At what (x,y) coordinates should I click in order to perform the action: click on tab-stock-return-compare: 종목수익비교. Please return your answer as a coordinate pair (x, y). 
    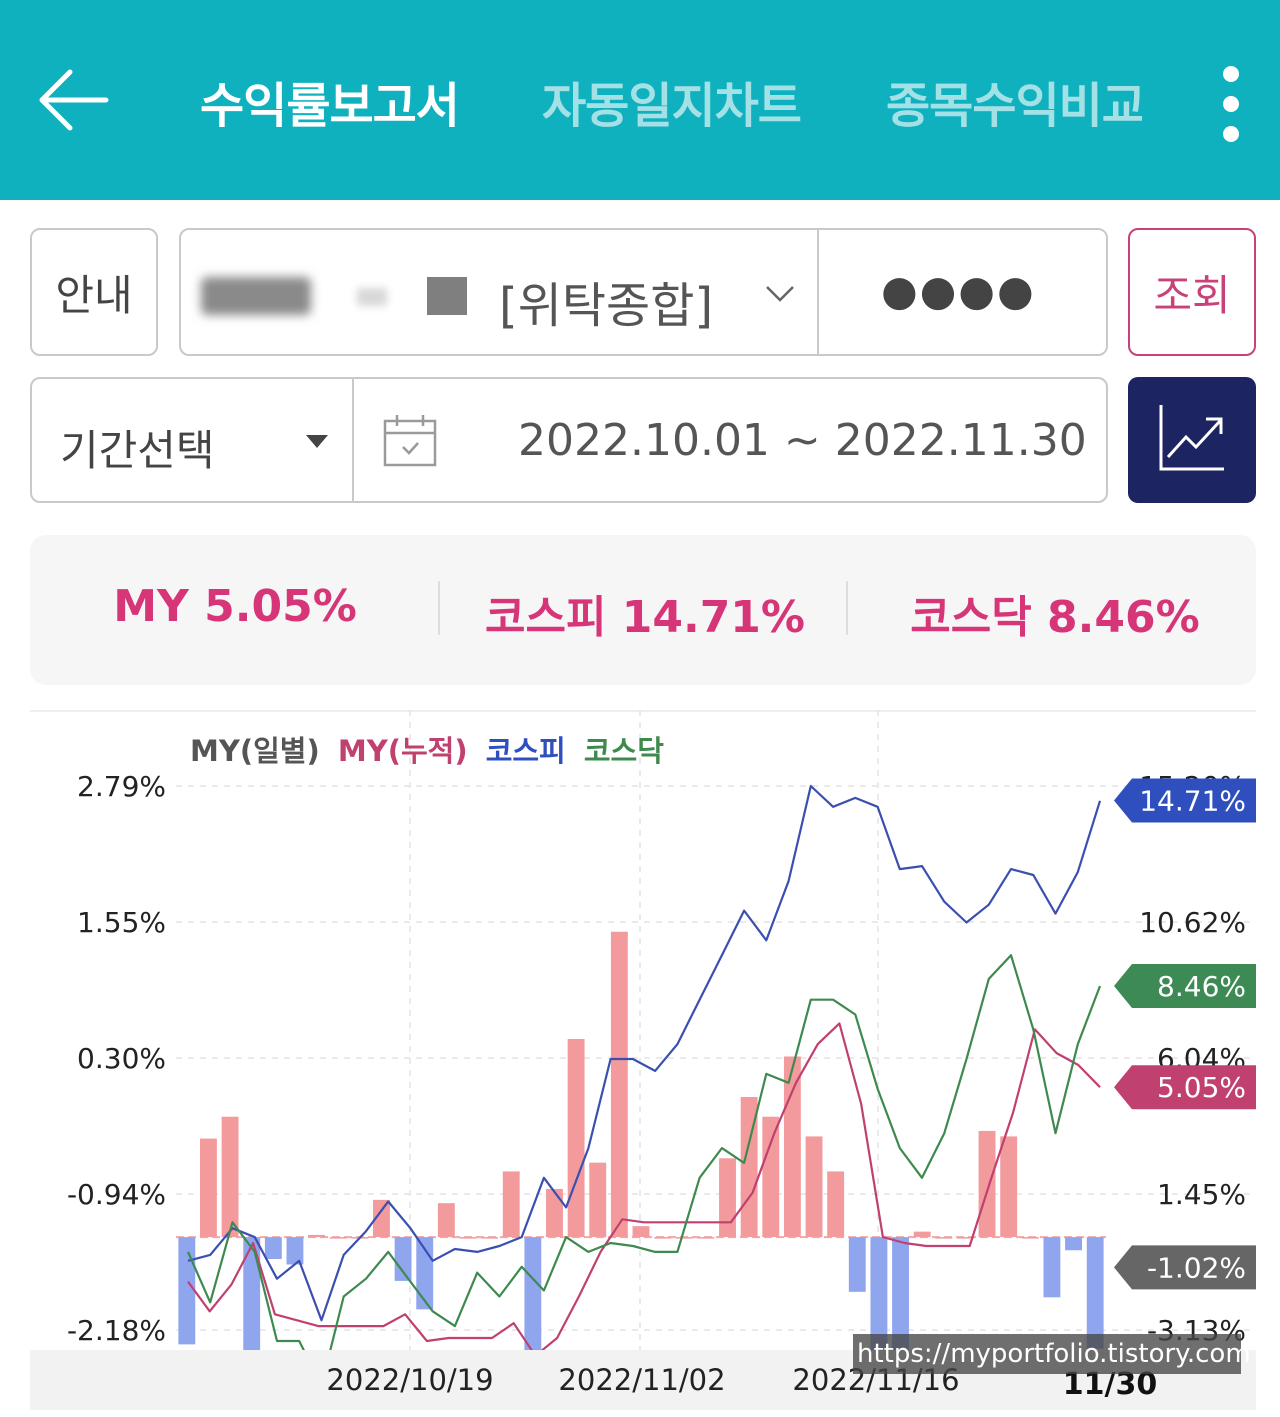
    Looking at the image, I should click on (1014, 106).